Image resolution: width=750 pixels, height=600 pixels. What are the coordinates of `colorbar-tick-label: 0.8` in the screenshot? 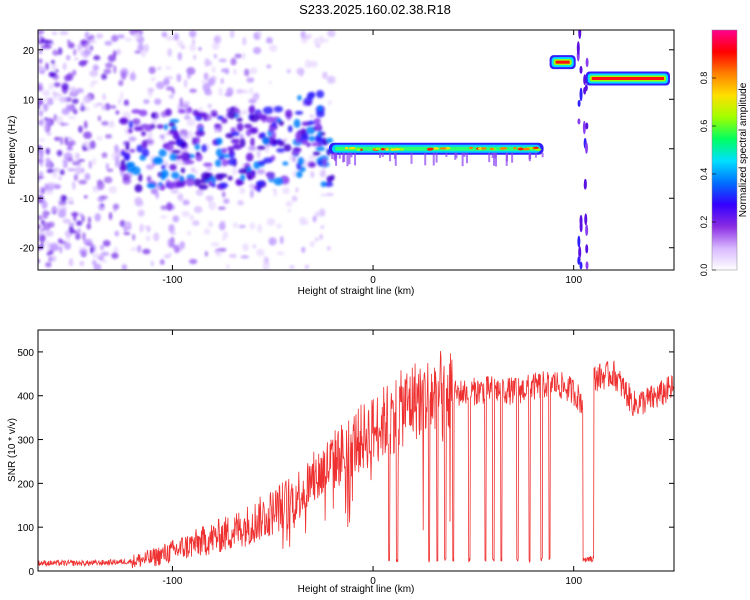 It's located at (704, 78).